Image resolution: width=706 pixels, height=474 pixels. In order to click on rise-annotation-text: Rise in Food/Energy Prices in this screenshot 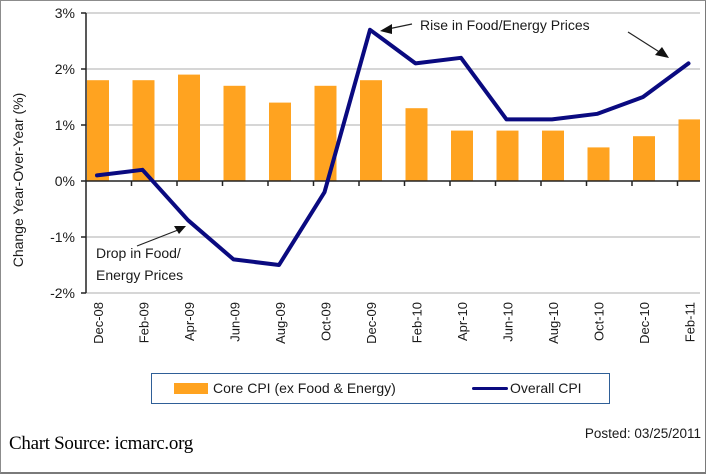, I will do `click(505, 25)`.